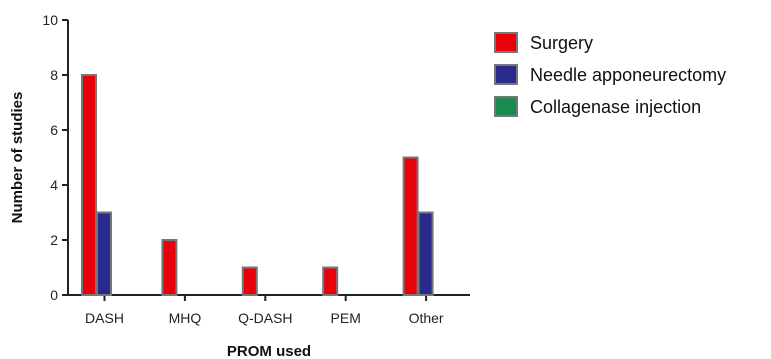  Describe the element at coordinates (269, 351) in the screenshot. I see `x-axis-title: PROM used` at that location.